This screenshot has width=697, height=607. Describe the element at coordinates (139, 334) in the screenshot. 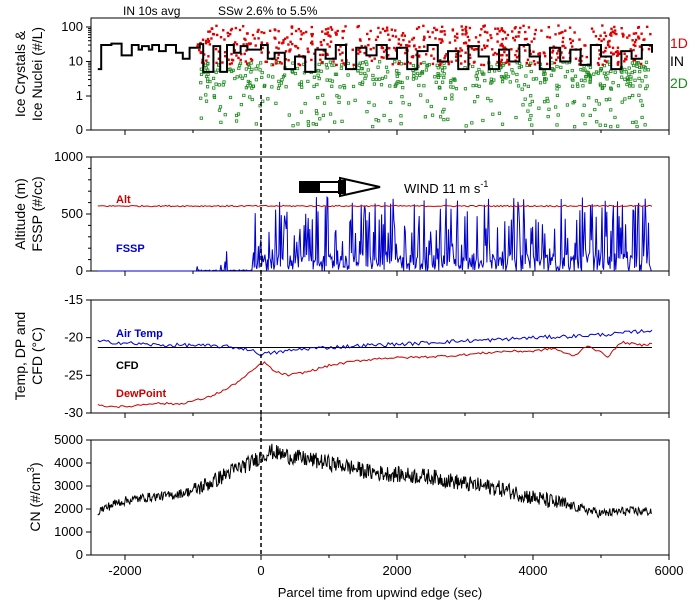

I see `air-temp-label: Air Temp` at that location.